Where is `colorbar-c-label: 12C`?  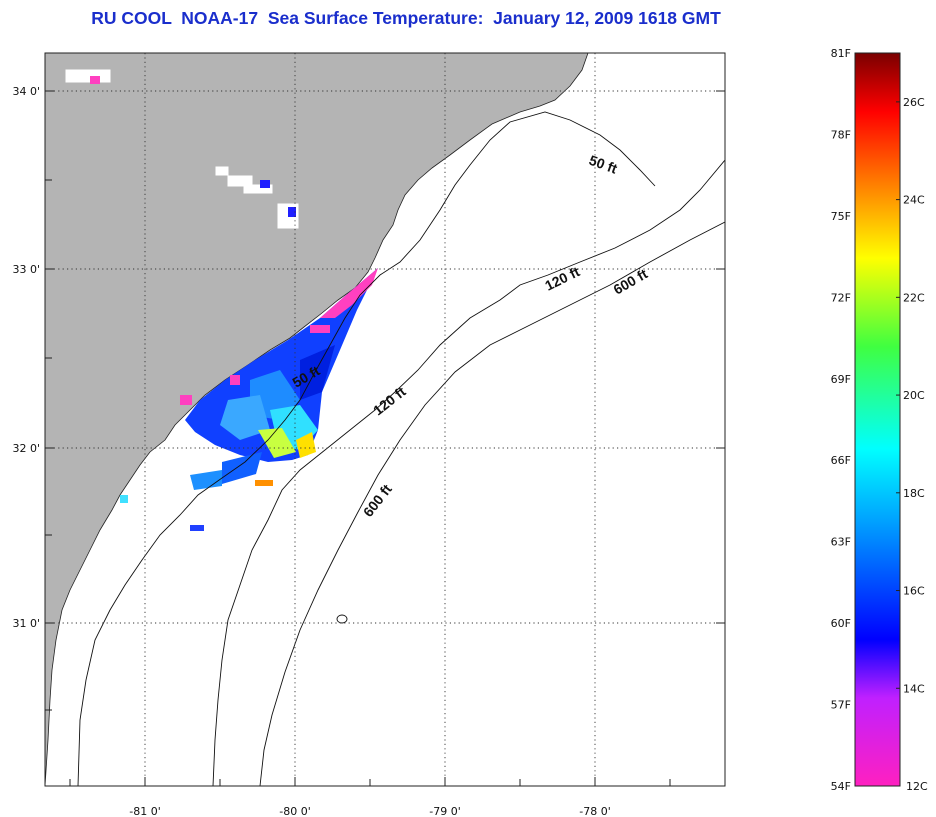
colorbar-c-label: 12C is located at coordinates (917, 786).